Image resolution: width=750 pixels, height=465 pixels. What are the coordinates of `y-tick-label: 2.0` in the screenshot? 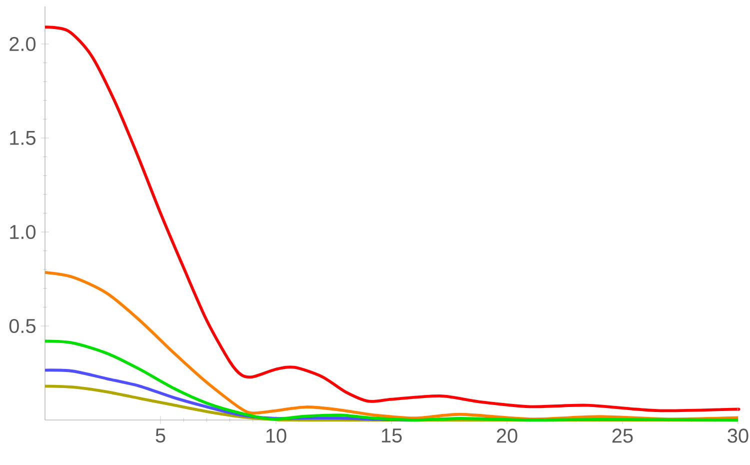 It's located at (23, 44).